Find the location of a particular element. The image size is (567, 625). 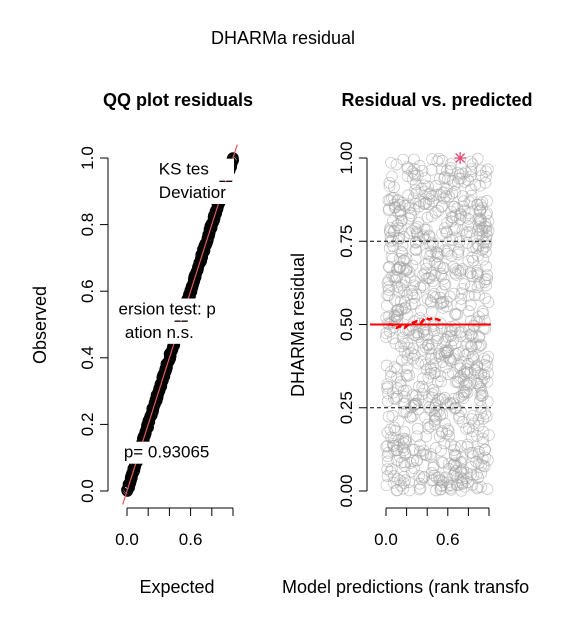

qq-y-tick-label: 0.0 is located at coordinates (87, 491).